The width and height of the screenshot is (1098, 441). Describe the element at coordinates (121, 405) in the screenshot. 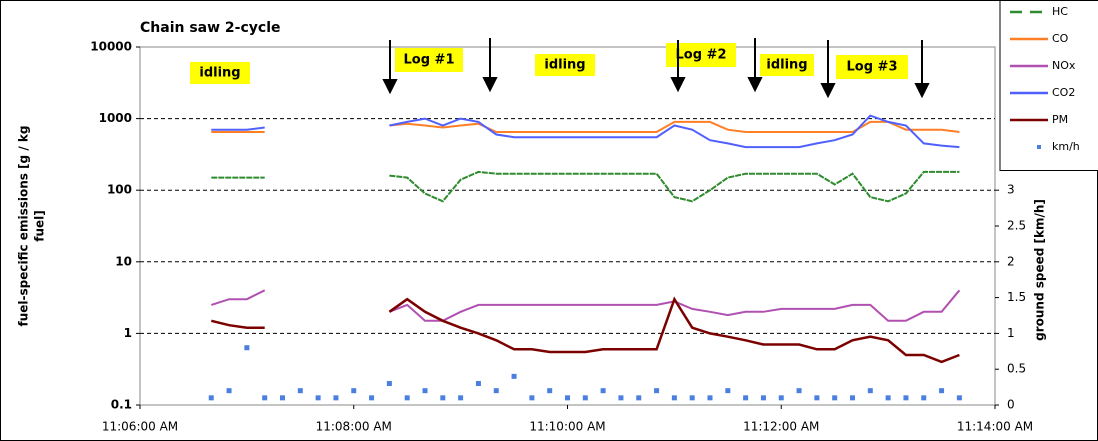

I see `y-tick-label: 0.1` at that location.